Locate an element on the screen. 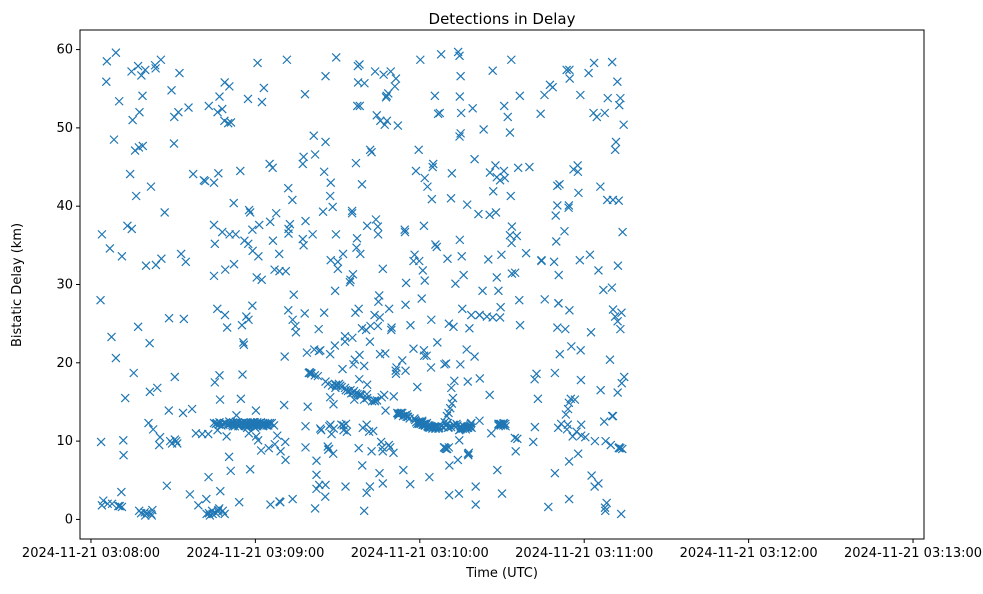  x-tick-label: 2024-11-21 03:10:00 is located at coordinates (420, 553).